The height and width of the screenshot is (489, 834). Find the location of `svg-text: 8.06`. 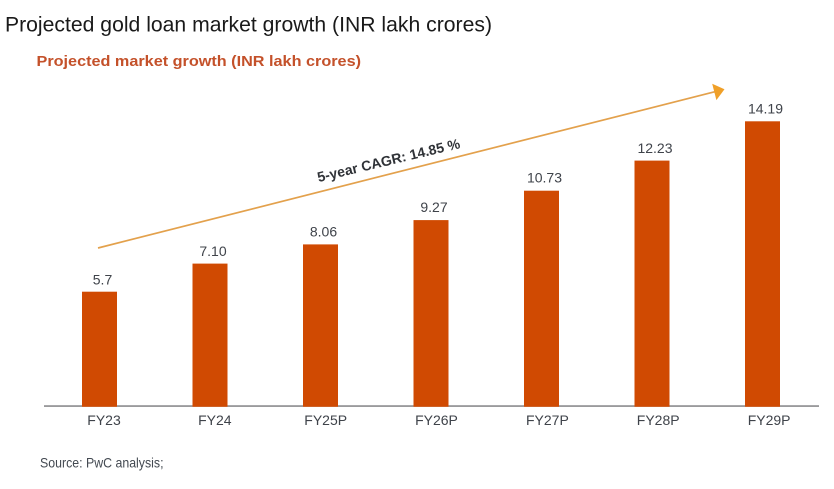

svg-text: 8.06 is located at coordinates (323, 231).